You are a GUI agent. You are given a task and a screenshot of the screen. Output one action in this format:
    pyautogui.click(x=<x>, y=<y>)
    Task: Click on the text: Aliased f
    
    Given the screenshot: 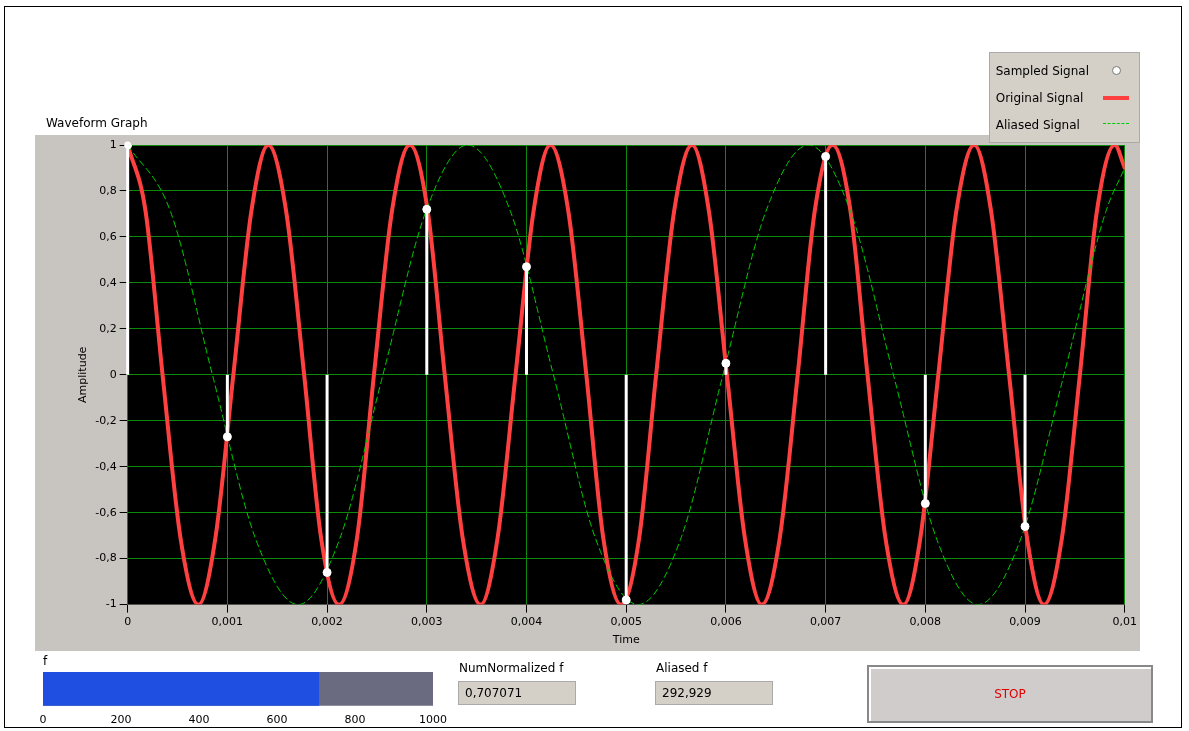 What is the action you would take?
    pyautogui.click(x=682, y=668)
    